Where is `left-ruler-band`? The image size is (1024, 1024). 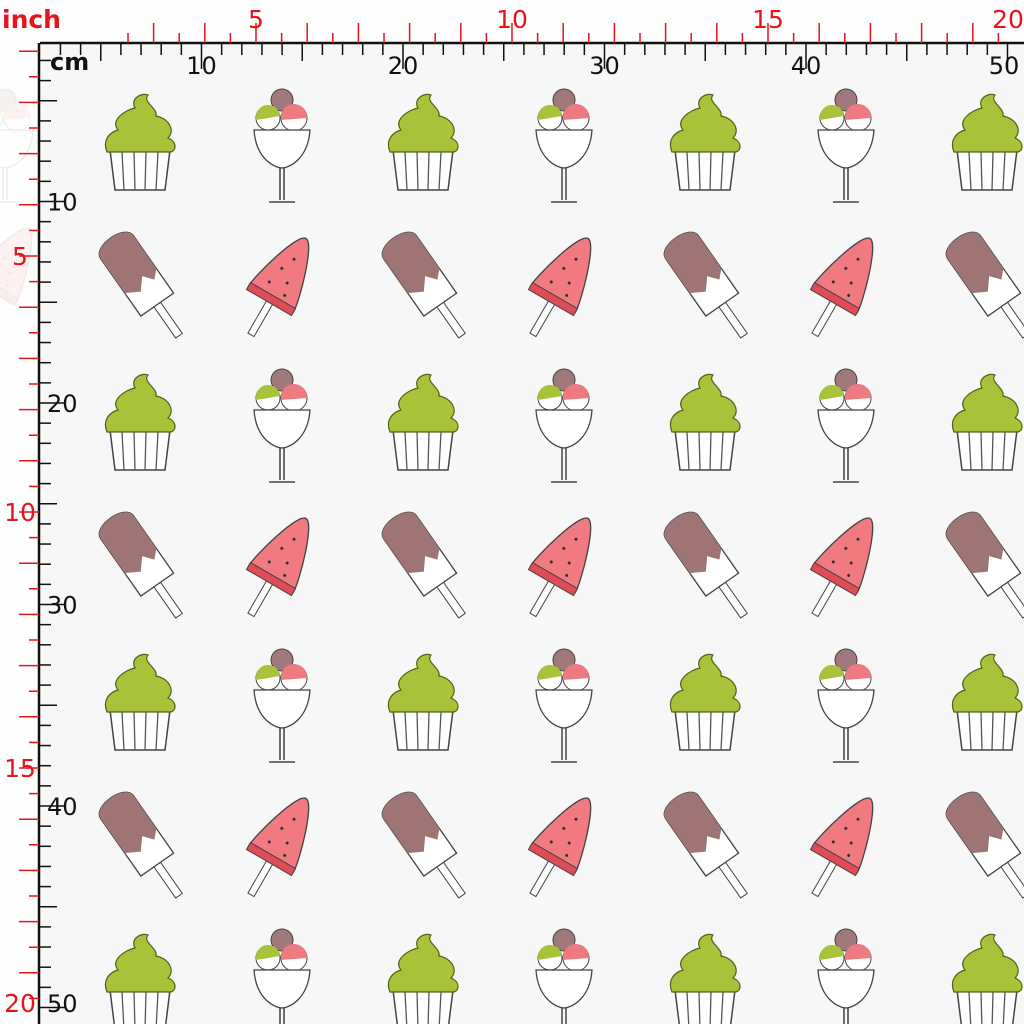
left-ruler-band is located at coordinates (20, 534).